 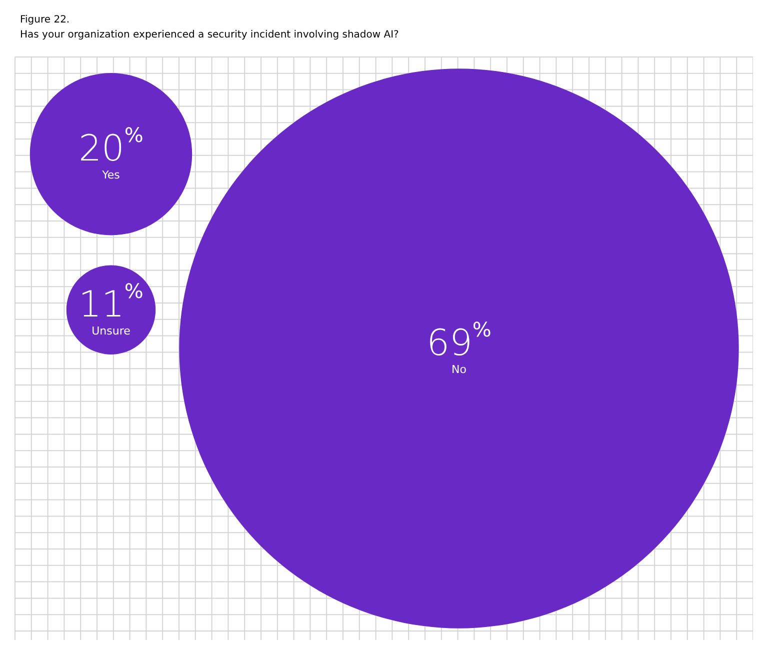 I want to click on data-label: 20%, so click(x=111, y=146).